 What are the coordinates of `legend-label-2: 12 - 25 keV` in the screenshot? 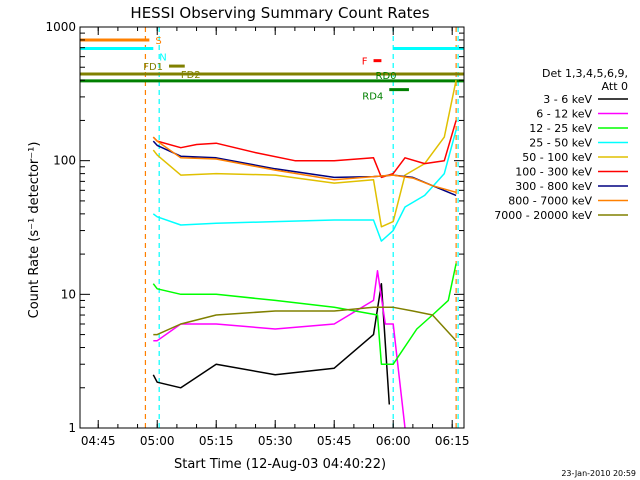 It's located at (560, 128).